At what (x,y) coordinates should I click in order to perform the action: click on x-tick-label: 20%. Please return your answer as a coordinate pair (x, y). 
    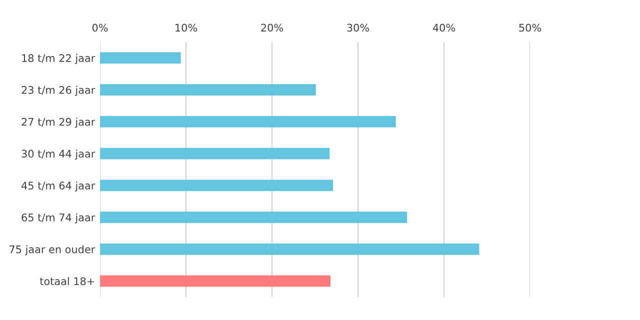
    Looking at the image, I should click on (272, 28).